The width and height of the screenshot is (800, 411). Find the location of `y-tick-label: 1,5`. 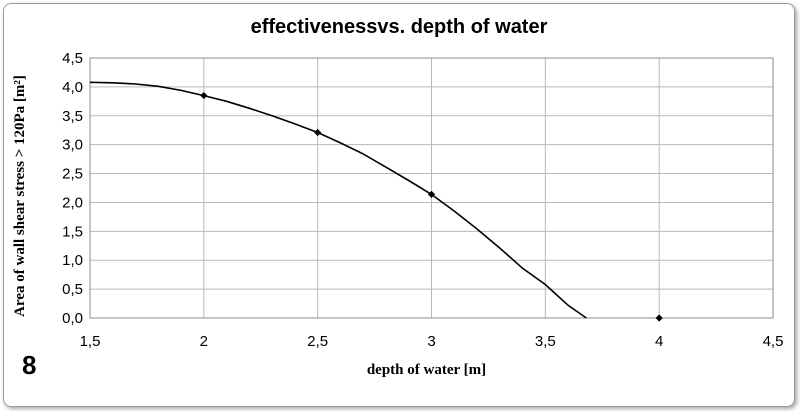

y-tick-label: 1,5 is located at coordinates (72, 231).